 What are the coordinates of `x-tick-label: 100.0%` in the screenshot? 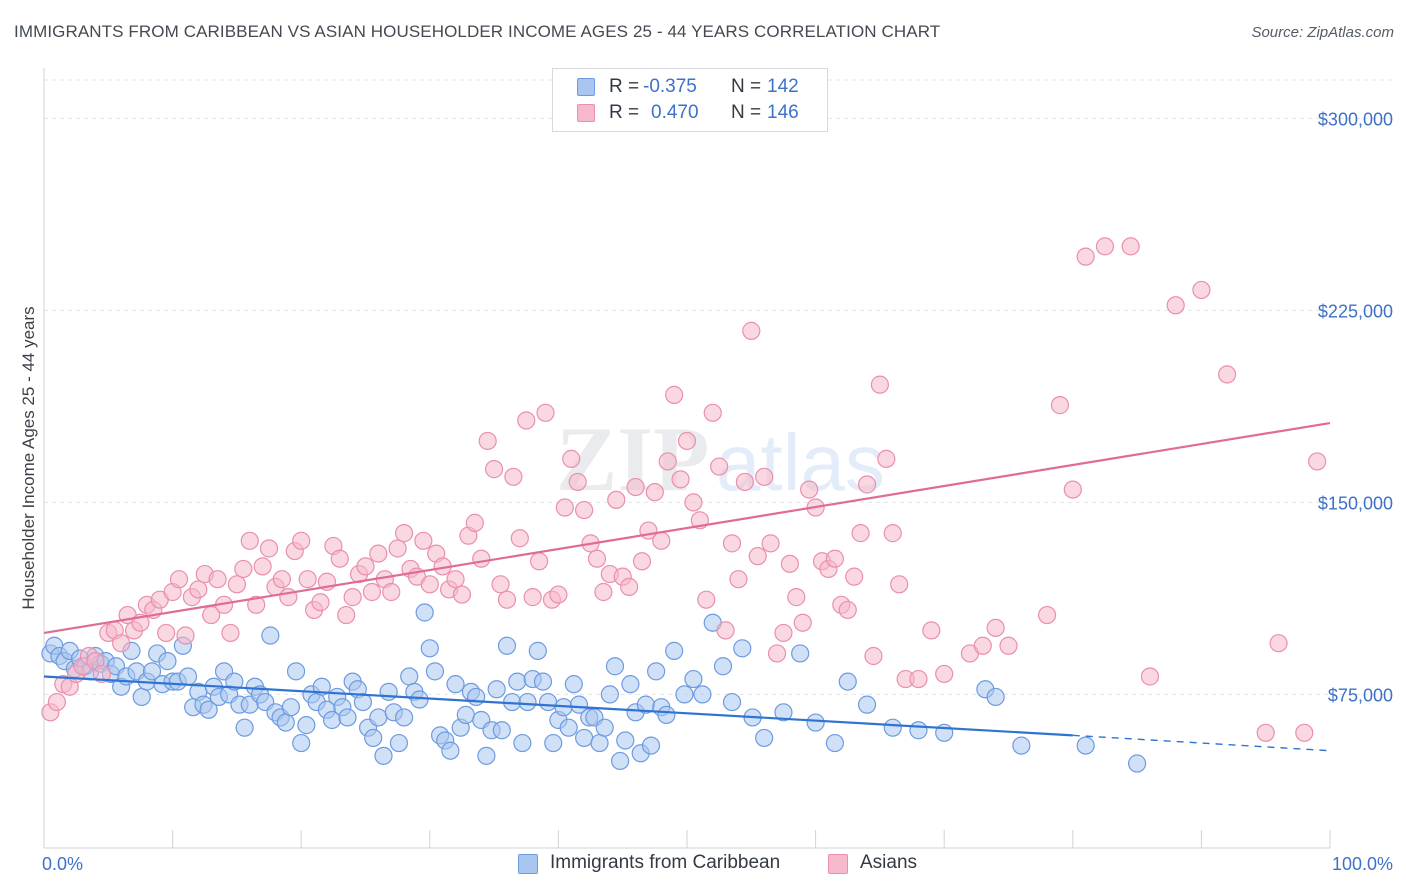 It's located at (1362, 864).